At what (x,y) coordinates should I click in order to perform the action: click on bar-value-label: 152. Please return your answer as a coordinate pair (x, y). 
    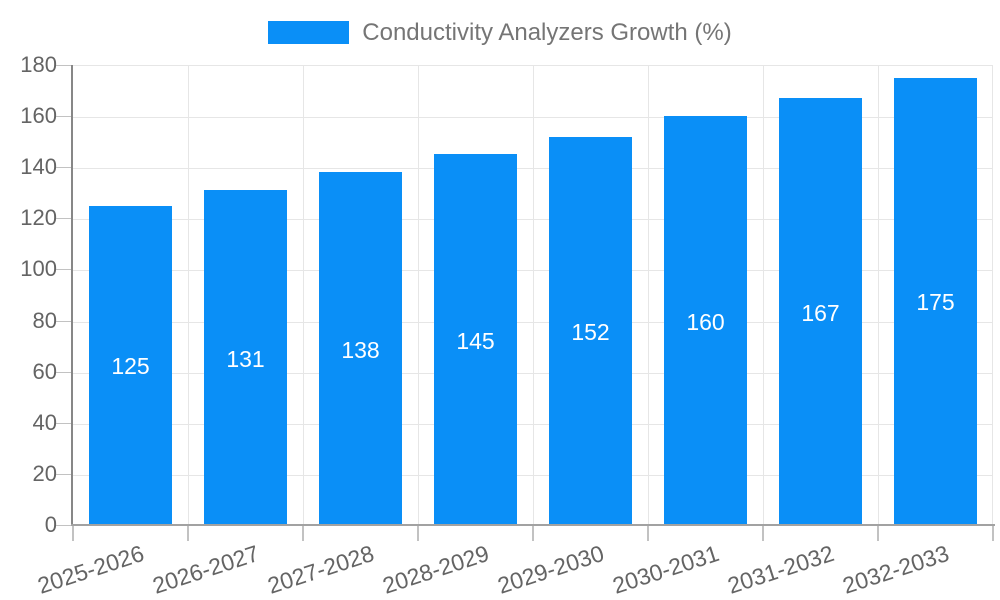
    Looking at the image, I should click on (590, 331).